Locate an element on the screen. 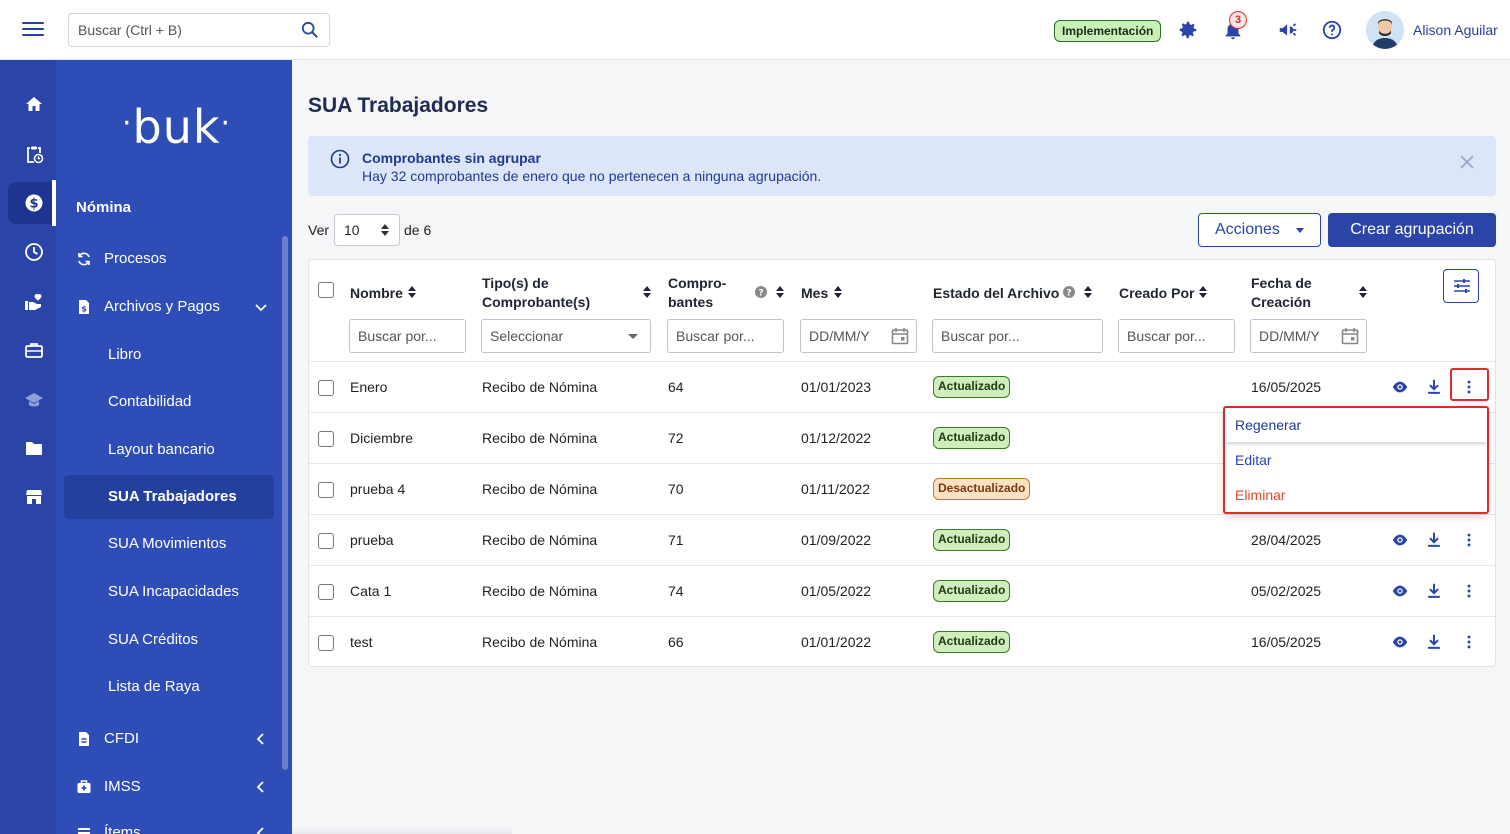 The width and height of the screenshot is (1510, 834). filter-comprobantes-input is located at coordinates (725, 336).